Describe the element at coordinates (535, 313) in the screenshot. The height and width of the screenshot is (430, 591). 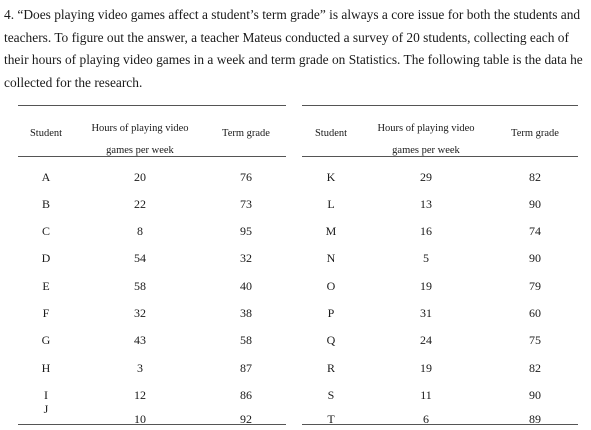
I see `table-cell-grade: 60` at that location.